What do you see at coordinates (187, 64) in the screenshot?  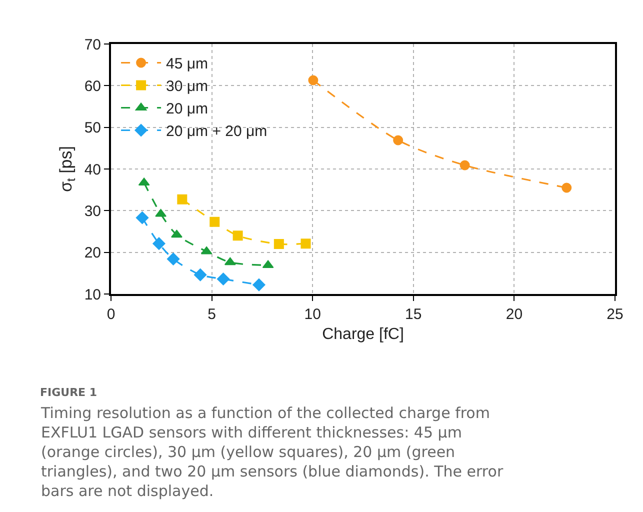 I see `legend-label: 45 μm` at bounding box center [187, 64].